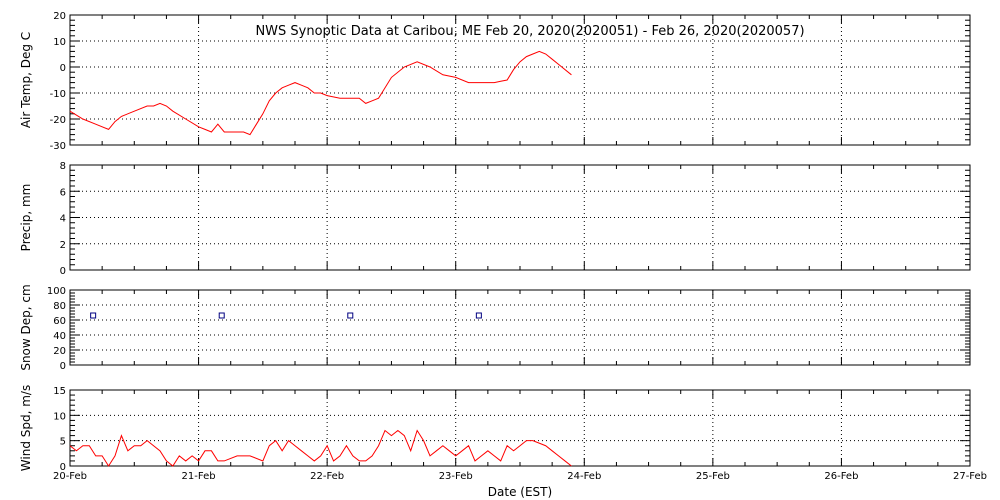 The width and height of the screenshot is (1000, 500). Describe the element at coordinates (59, 306) in the screenshot. I see `y-tick-label: 80` at that location.